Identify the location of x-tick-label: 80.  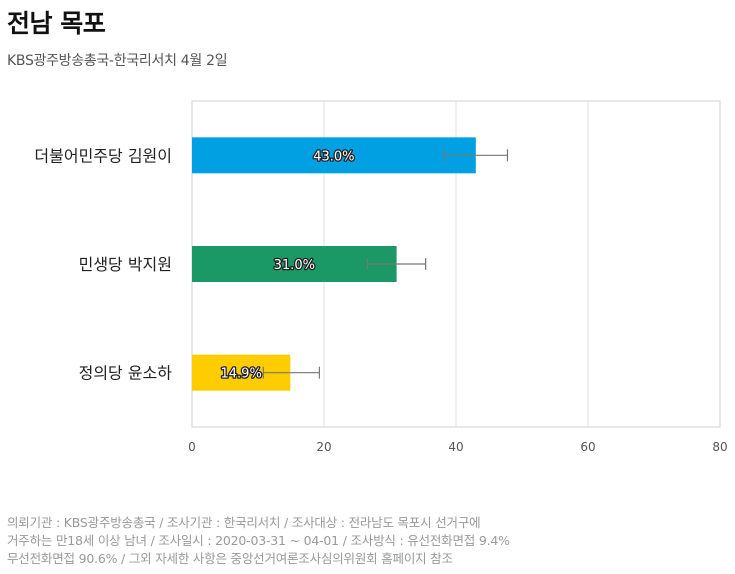
(719, 447).